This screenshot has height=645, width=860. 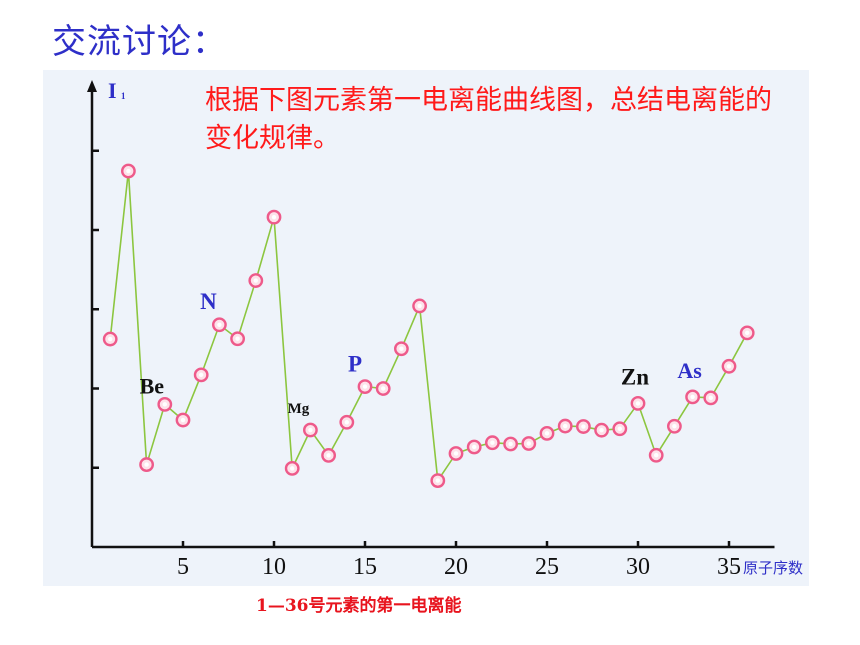 What do you see at coordinates (773, 568) in the screenshot?
I see `x-axis-label: 原子序数` at bounding box center [773, 568].